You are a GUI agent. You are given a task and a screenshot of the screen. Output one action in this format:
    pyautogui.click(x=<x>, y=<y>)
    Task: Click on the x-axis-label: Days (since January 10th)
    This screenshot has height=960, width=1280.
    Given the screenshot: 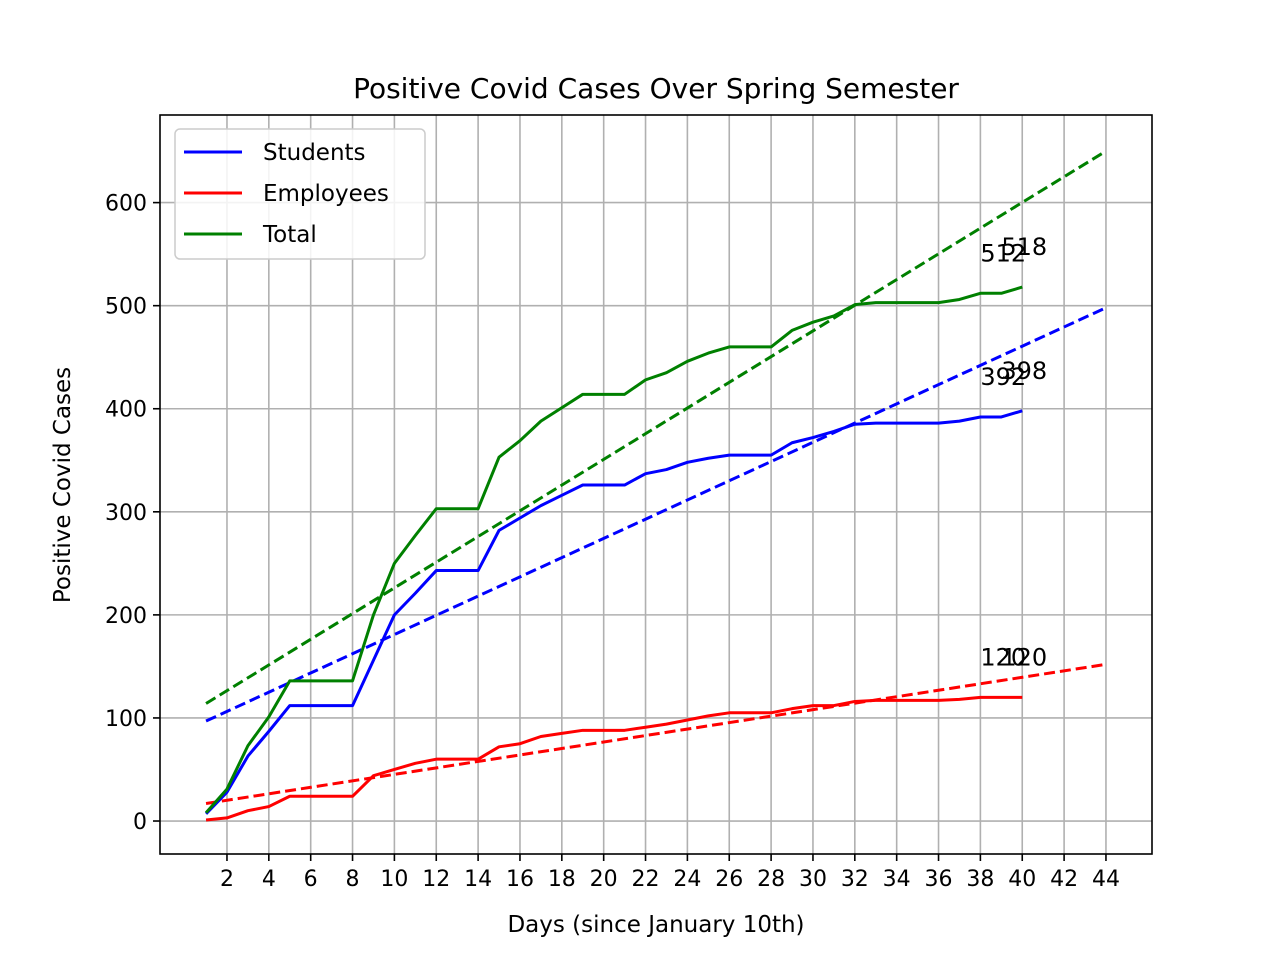 What is the action you would take?
    pyautogui.click(x=655, y=925)
    